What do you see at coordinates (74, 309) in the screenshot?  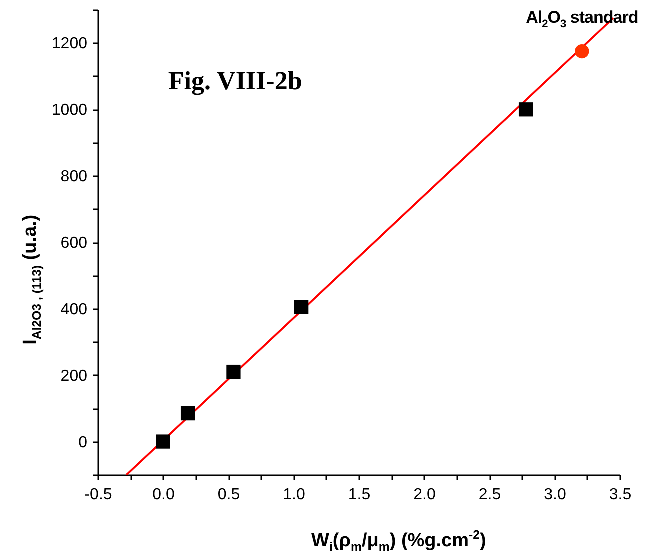 I see `y-tick-label: 400` at bounding box center [74, 309].